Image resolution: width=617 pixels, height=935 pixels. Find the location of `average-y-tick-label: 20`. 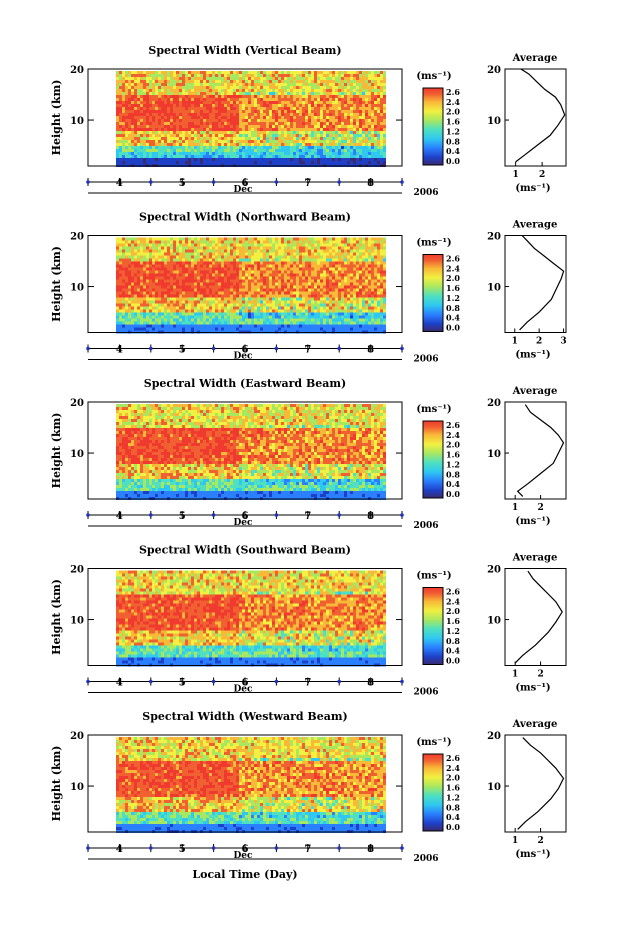

average-y-tick-label: 20 is located at coordinates (494, 736).